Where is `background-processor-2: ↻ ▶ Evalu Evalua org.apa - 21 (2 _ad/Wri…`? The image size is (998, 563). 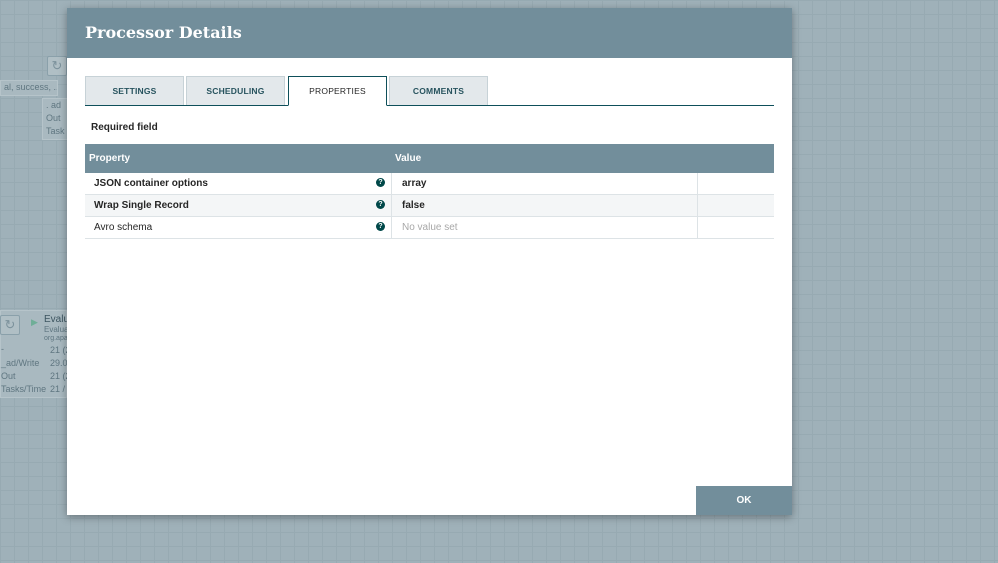 background-processor-2: ↻ ▶ Evalu Evalua org.apa - 21 (2 _ad/Wri… is located at coordinates (35, 354).